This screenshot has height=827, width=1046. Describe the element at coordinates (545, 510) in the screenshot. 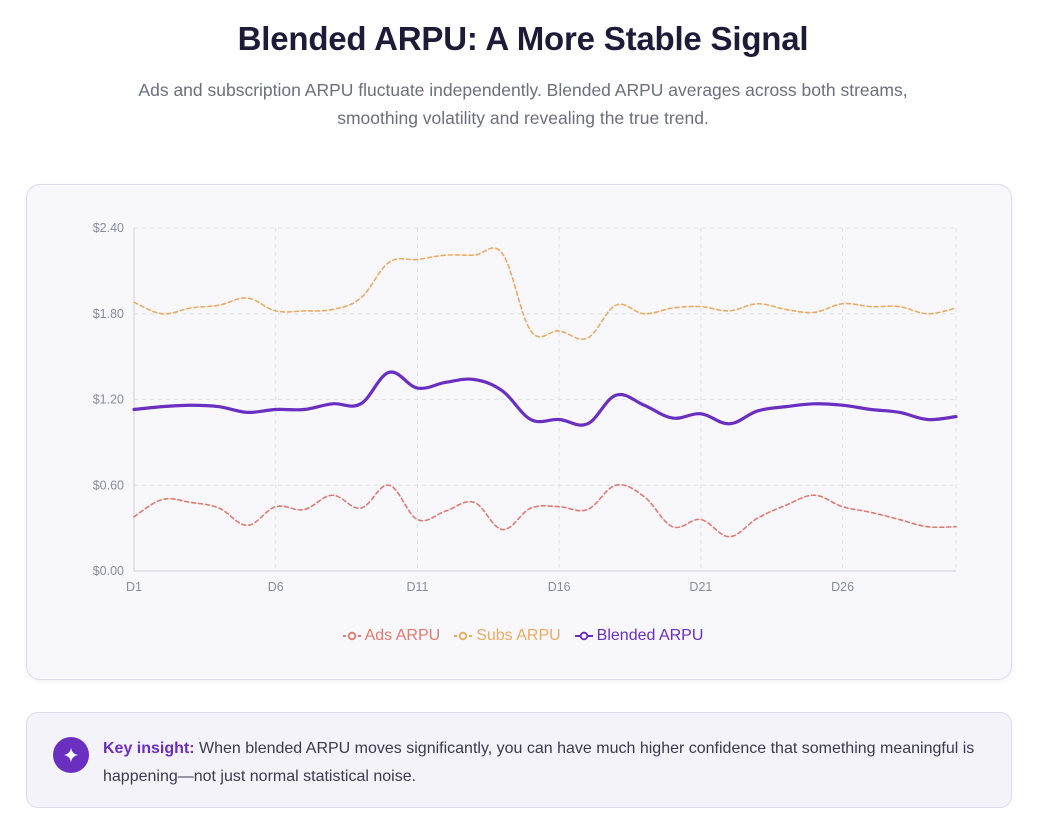

I see `ads-arpu-line` at that location.